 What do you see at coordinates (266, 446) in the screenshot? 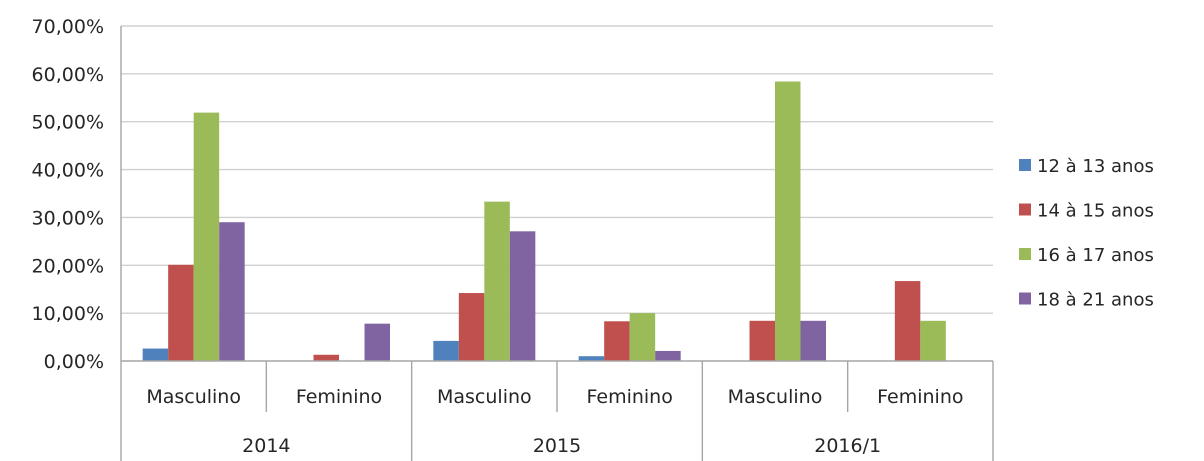
I see `group-label: 2014` at bounding box center [266, 446].